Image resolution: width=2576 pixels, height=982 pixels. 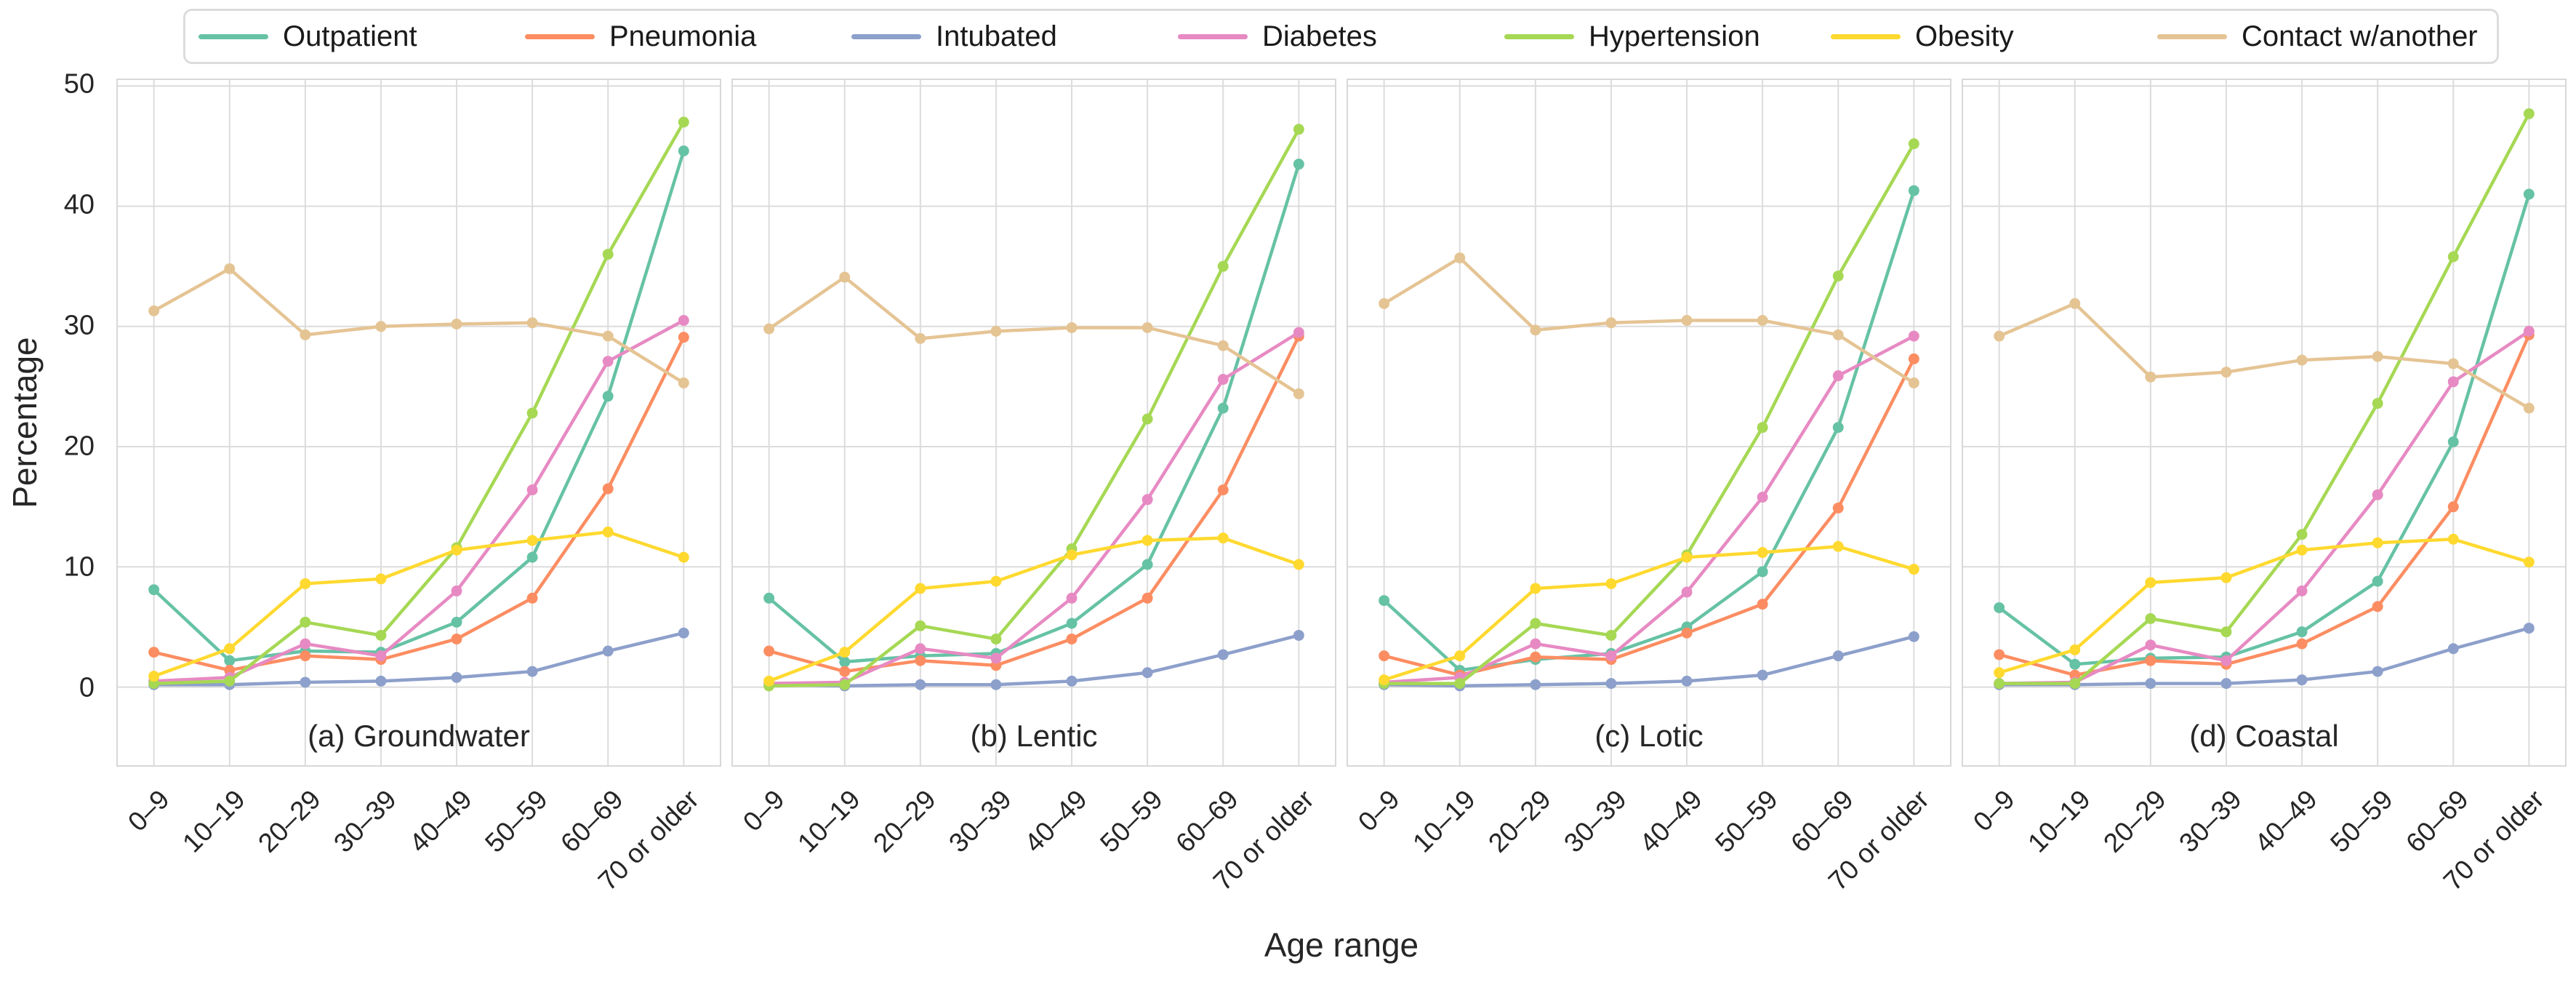 I want to click on legend-item-hypertension: Hypertension, so click(x=1667, y=36).